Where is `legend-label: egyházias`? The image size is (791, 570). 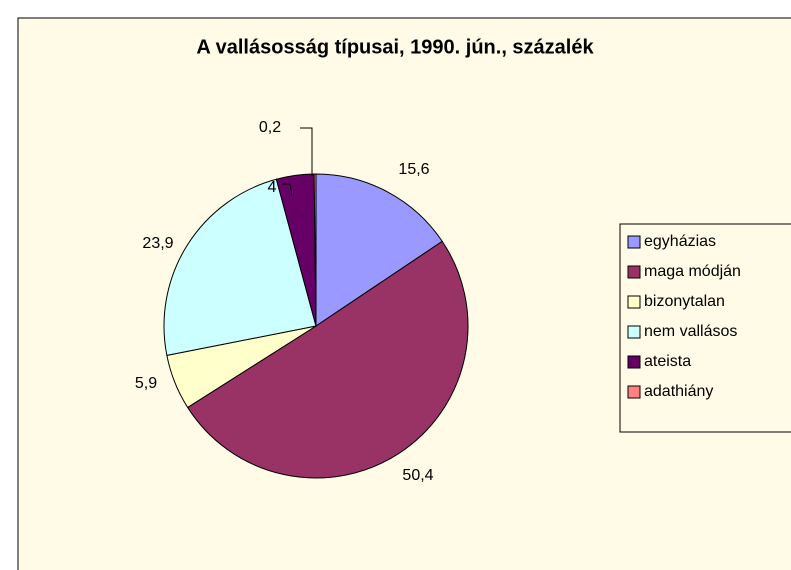 legend-label: egyházias is located at coordinates (680, 241).